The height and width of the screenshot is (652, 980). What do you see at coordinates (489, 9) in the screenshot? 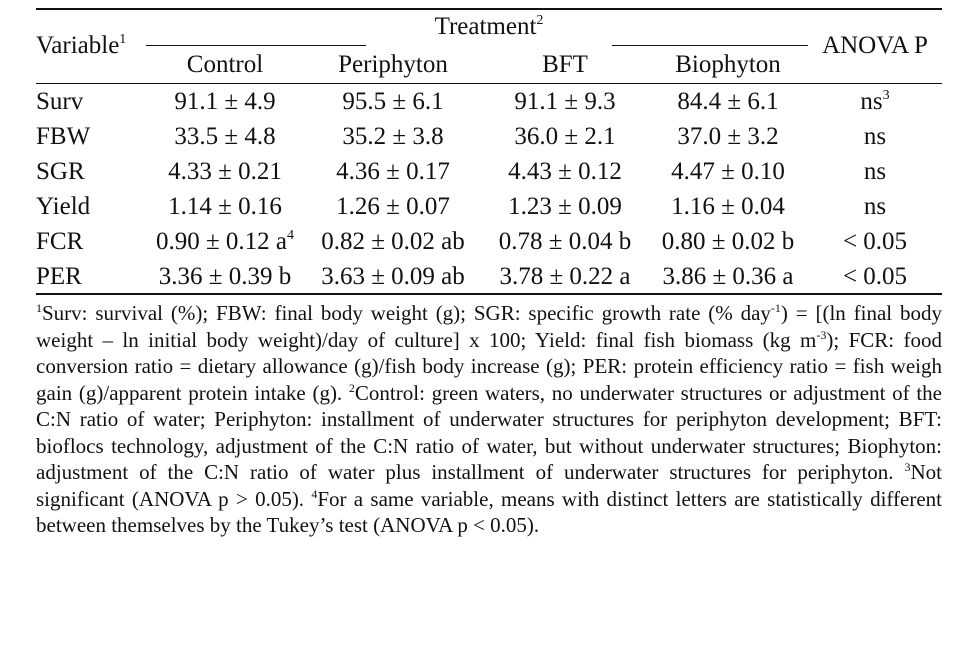
I see `top-rule` at bounding box center [489, 9].